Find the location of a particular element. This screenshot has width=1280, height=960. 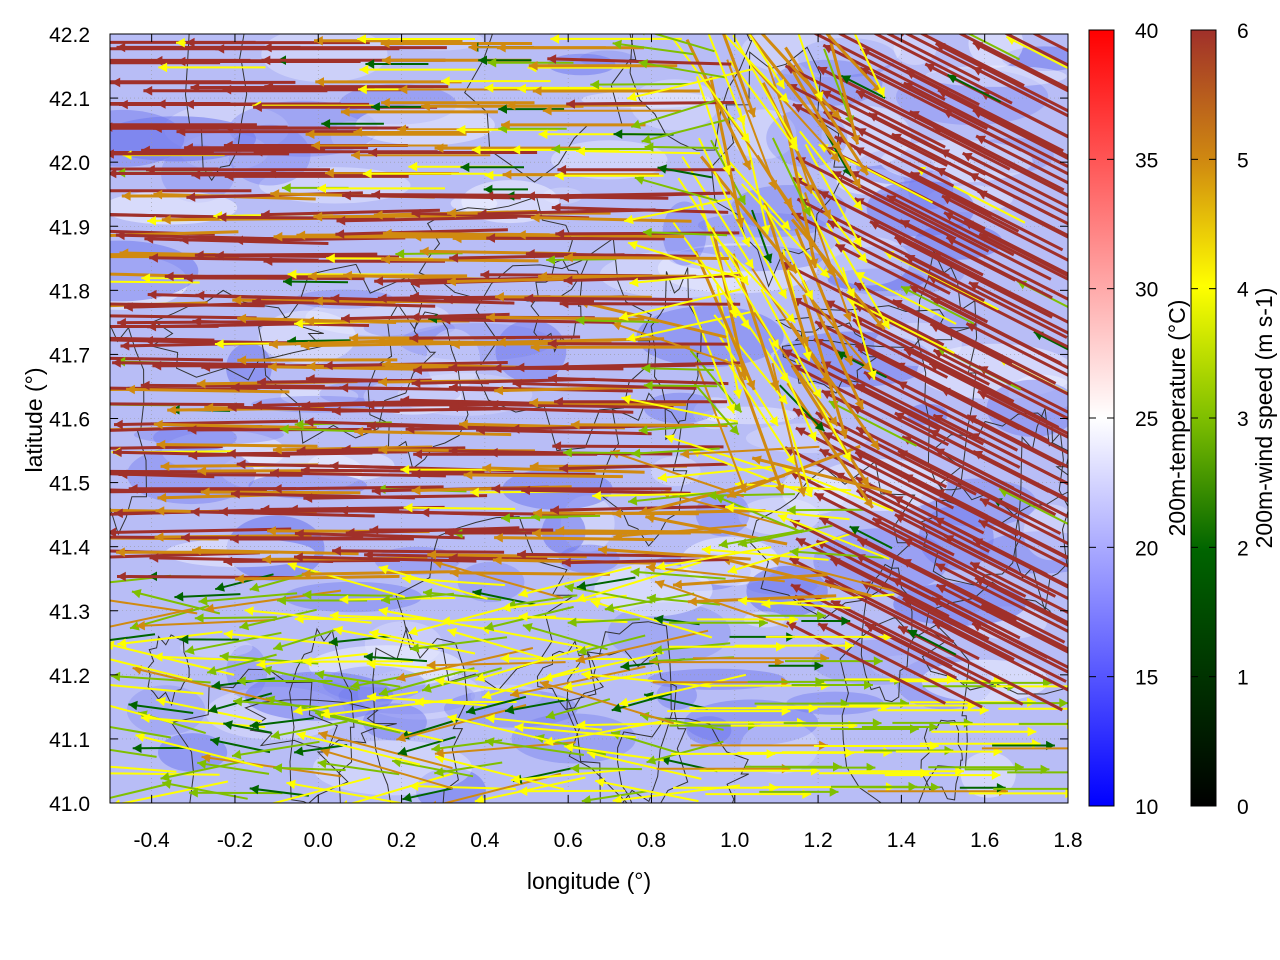

wind-colorbar-tick-label: 3 is located at coordinates (1243, 419).